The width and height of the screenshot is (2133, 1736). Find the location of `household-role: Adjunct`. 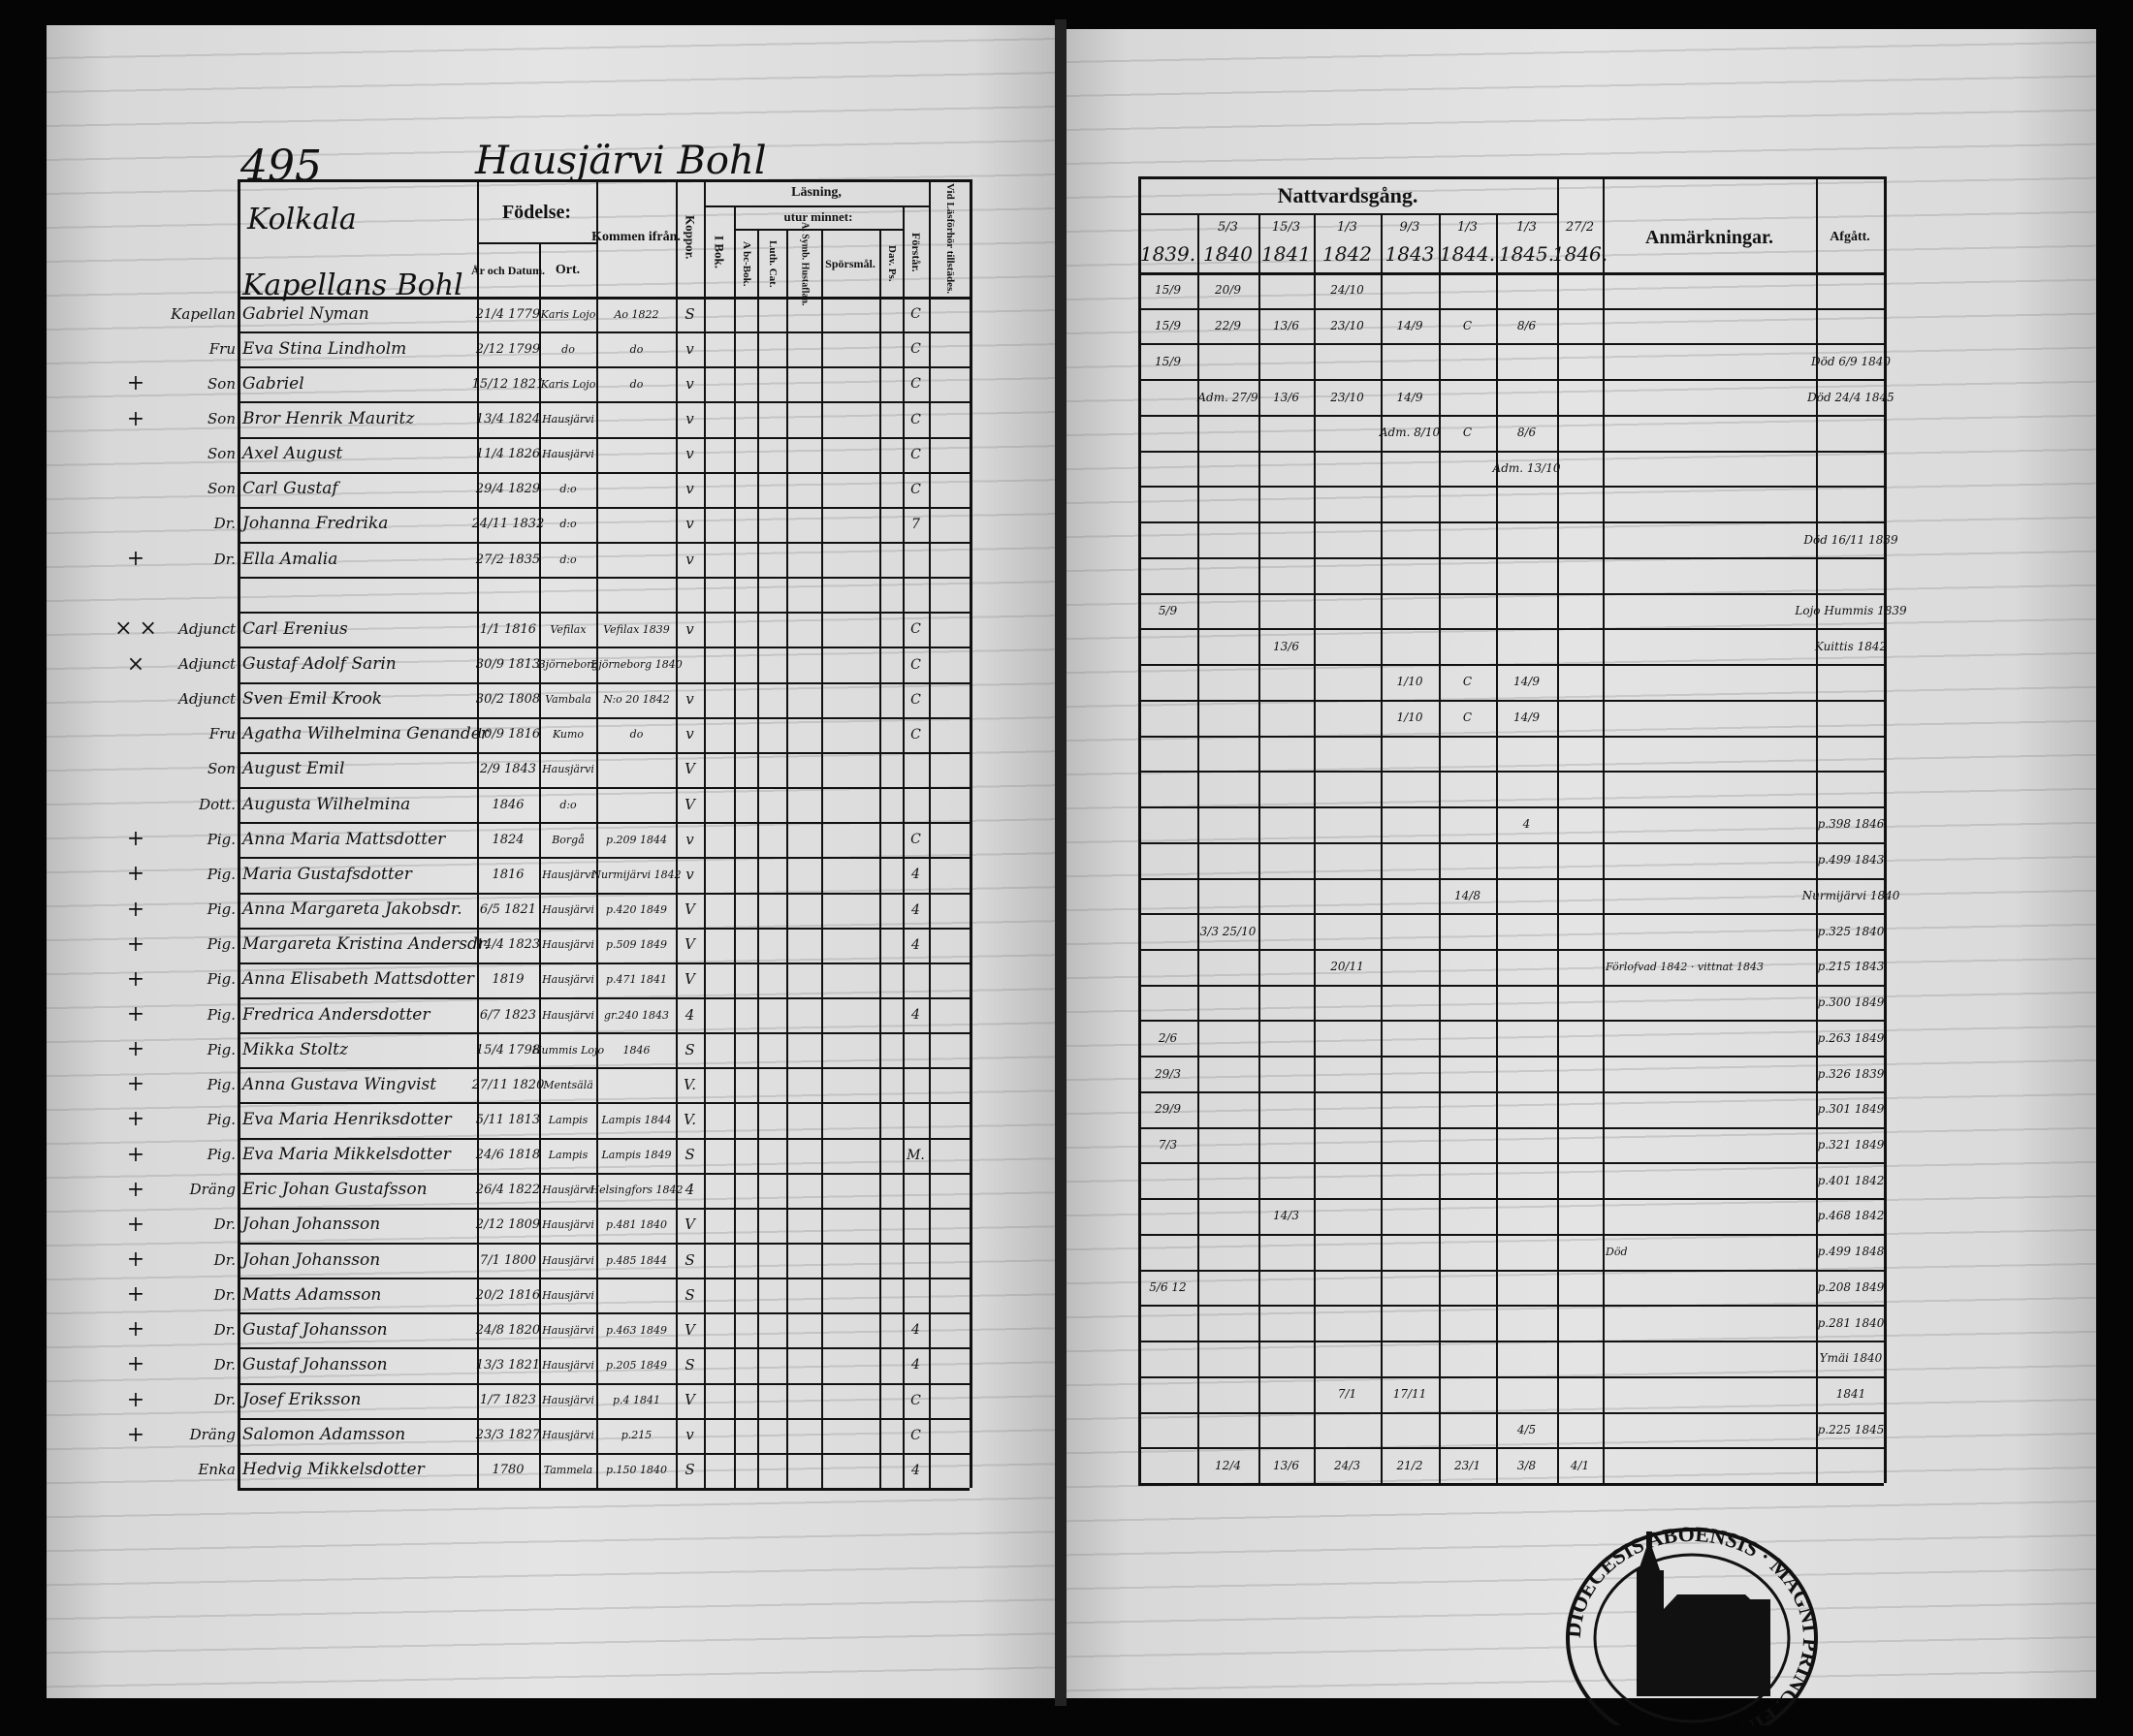

household-role: Adjunct is located at coordinates (207, 699).